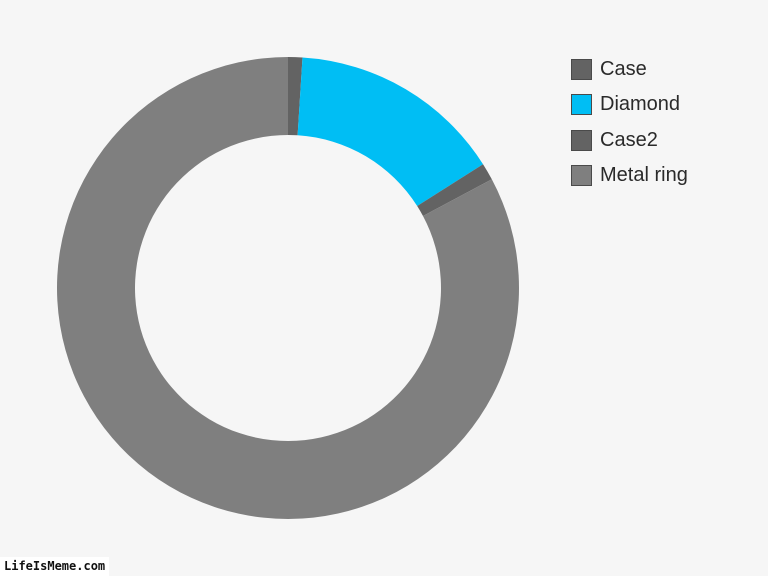 Image resolution: width=768 pixels, height=576 pixels. Describe the element at coordinates (55, 566) in the screenshot. I see `watermark-logo: LifeIsMeme.com` at that location.